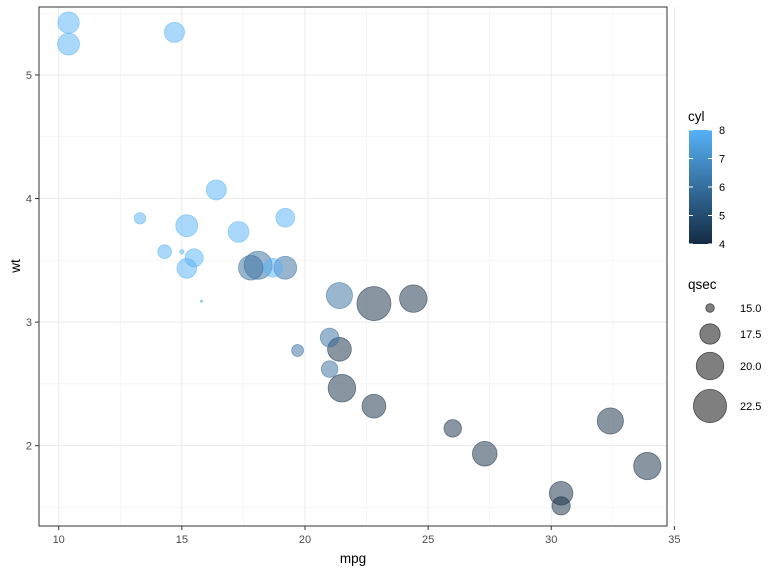 This screenshot has width=779, height=573. I want to click on y-tick-label: 4, so click(29, 200).